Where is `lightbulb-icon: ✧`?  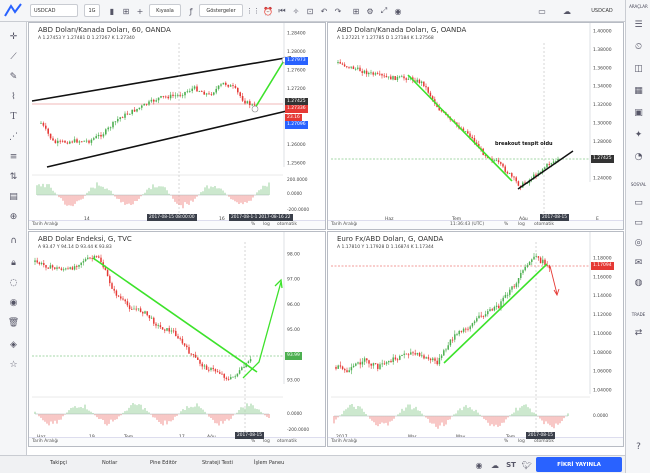 lightbulb-icon: ✧ is located at coordinates (296, 11).